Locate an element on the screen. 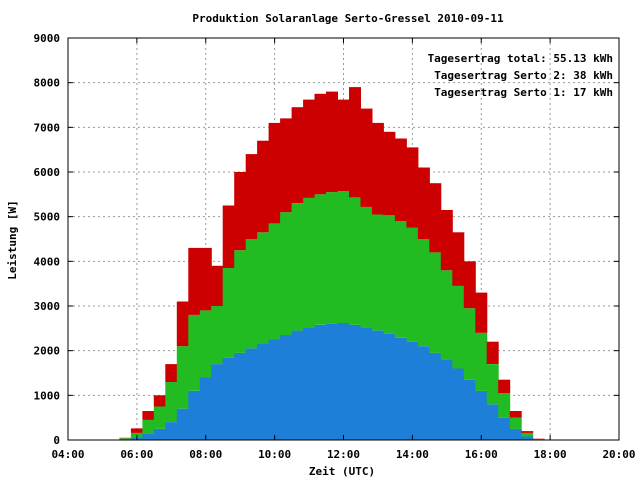 The height and width of the screenshot is (480, 640). x-tick-label: 12:00 is located at coordinates (343, 454).